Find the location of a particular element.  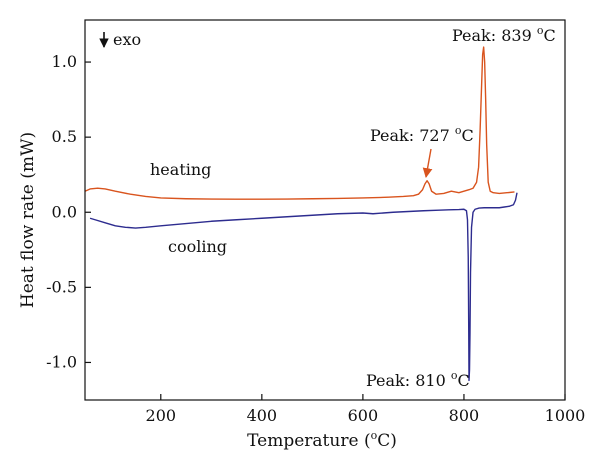

x-tick-label-800: 800 is located at coordinates (464, 415).